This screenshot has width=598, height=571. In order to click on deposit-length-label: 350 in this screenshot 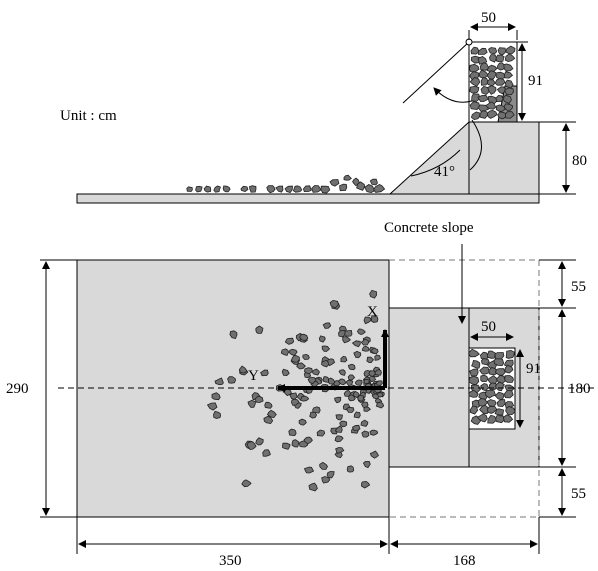, I will do `click(230, 561)`.